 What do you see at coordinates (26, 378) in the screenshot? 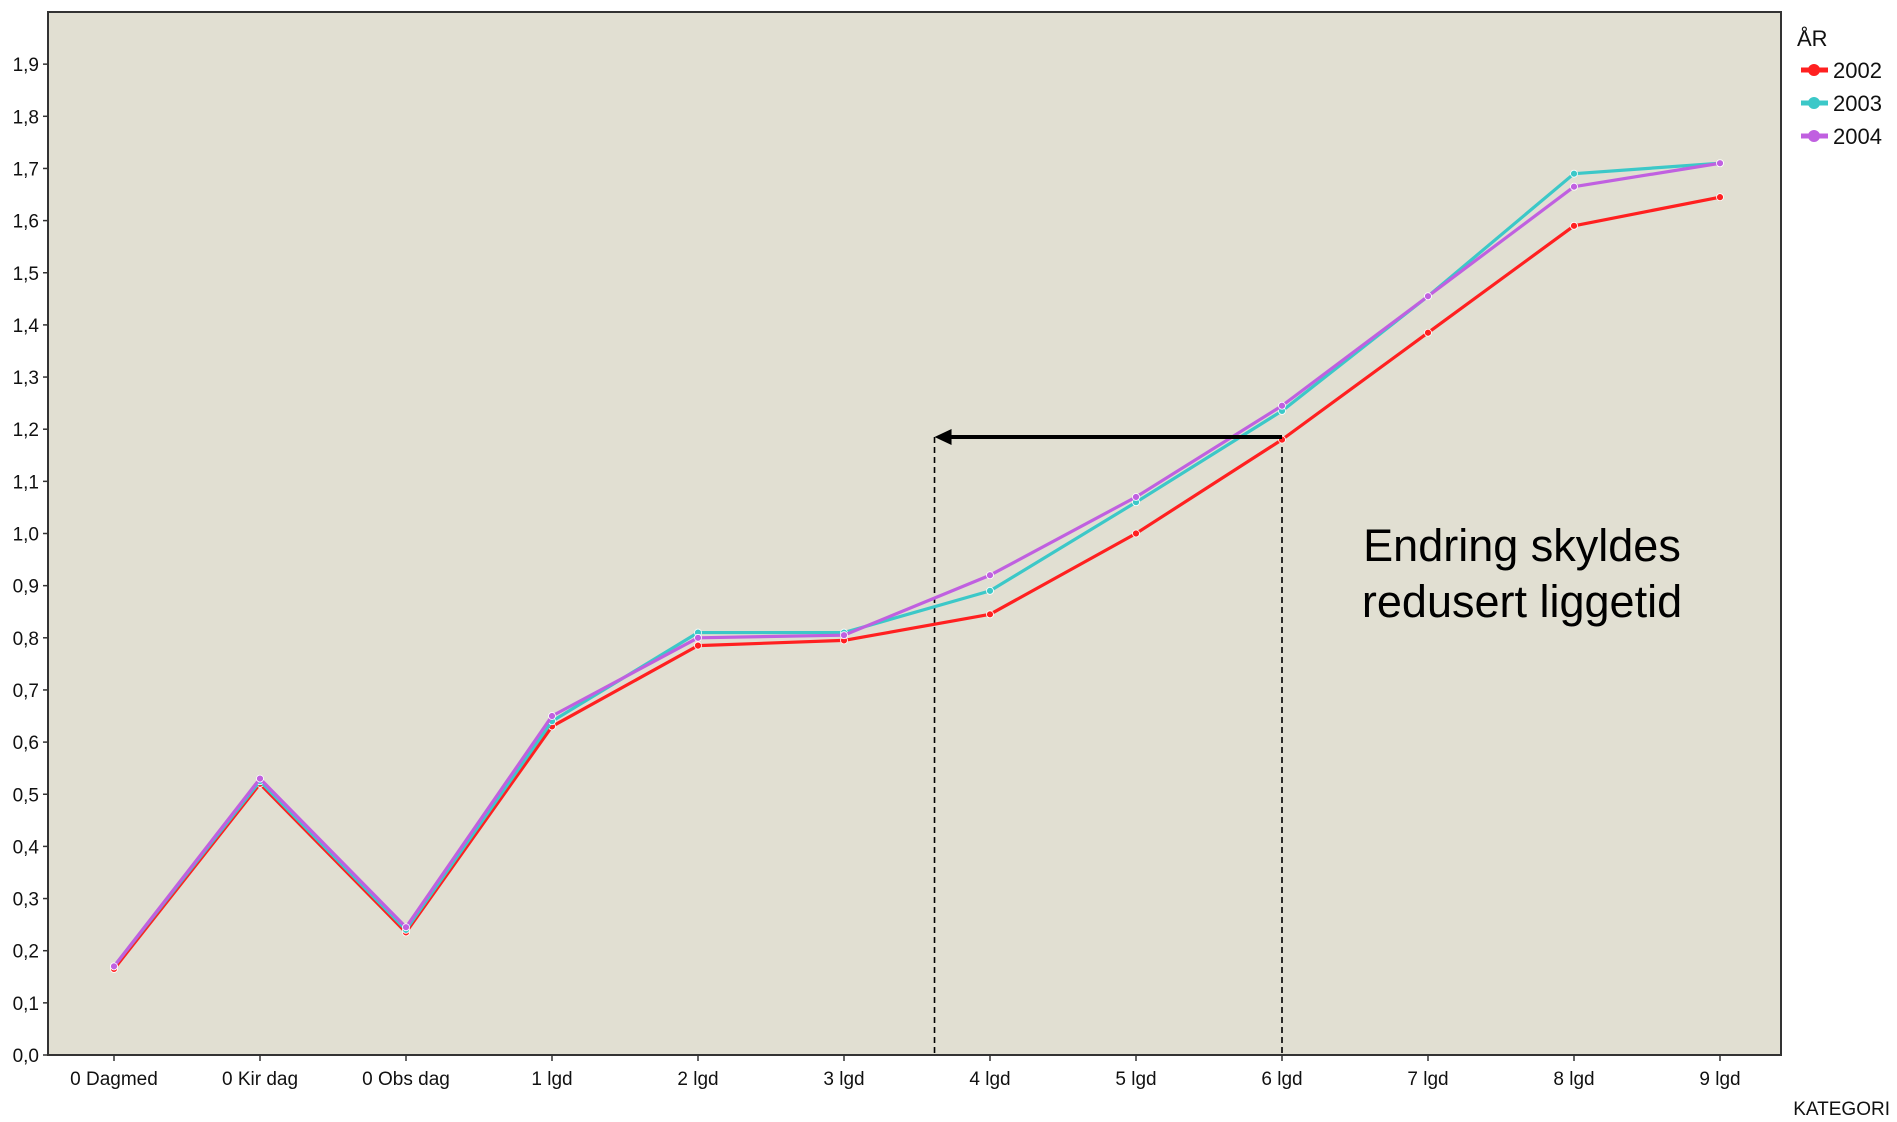
I see `y-tick-label: 1,3` at bounding box center [26, 378].